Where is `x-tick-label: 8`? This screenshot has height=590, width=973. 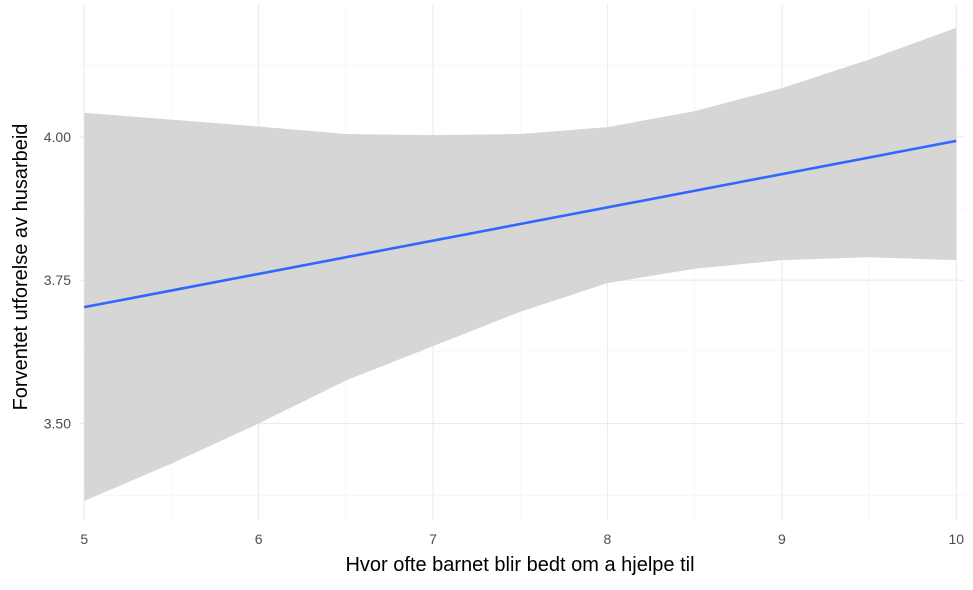
x-tick-label: 8 is located at coordinates (608, 539).